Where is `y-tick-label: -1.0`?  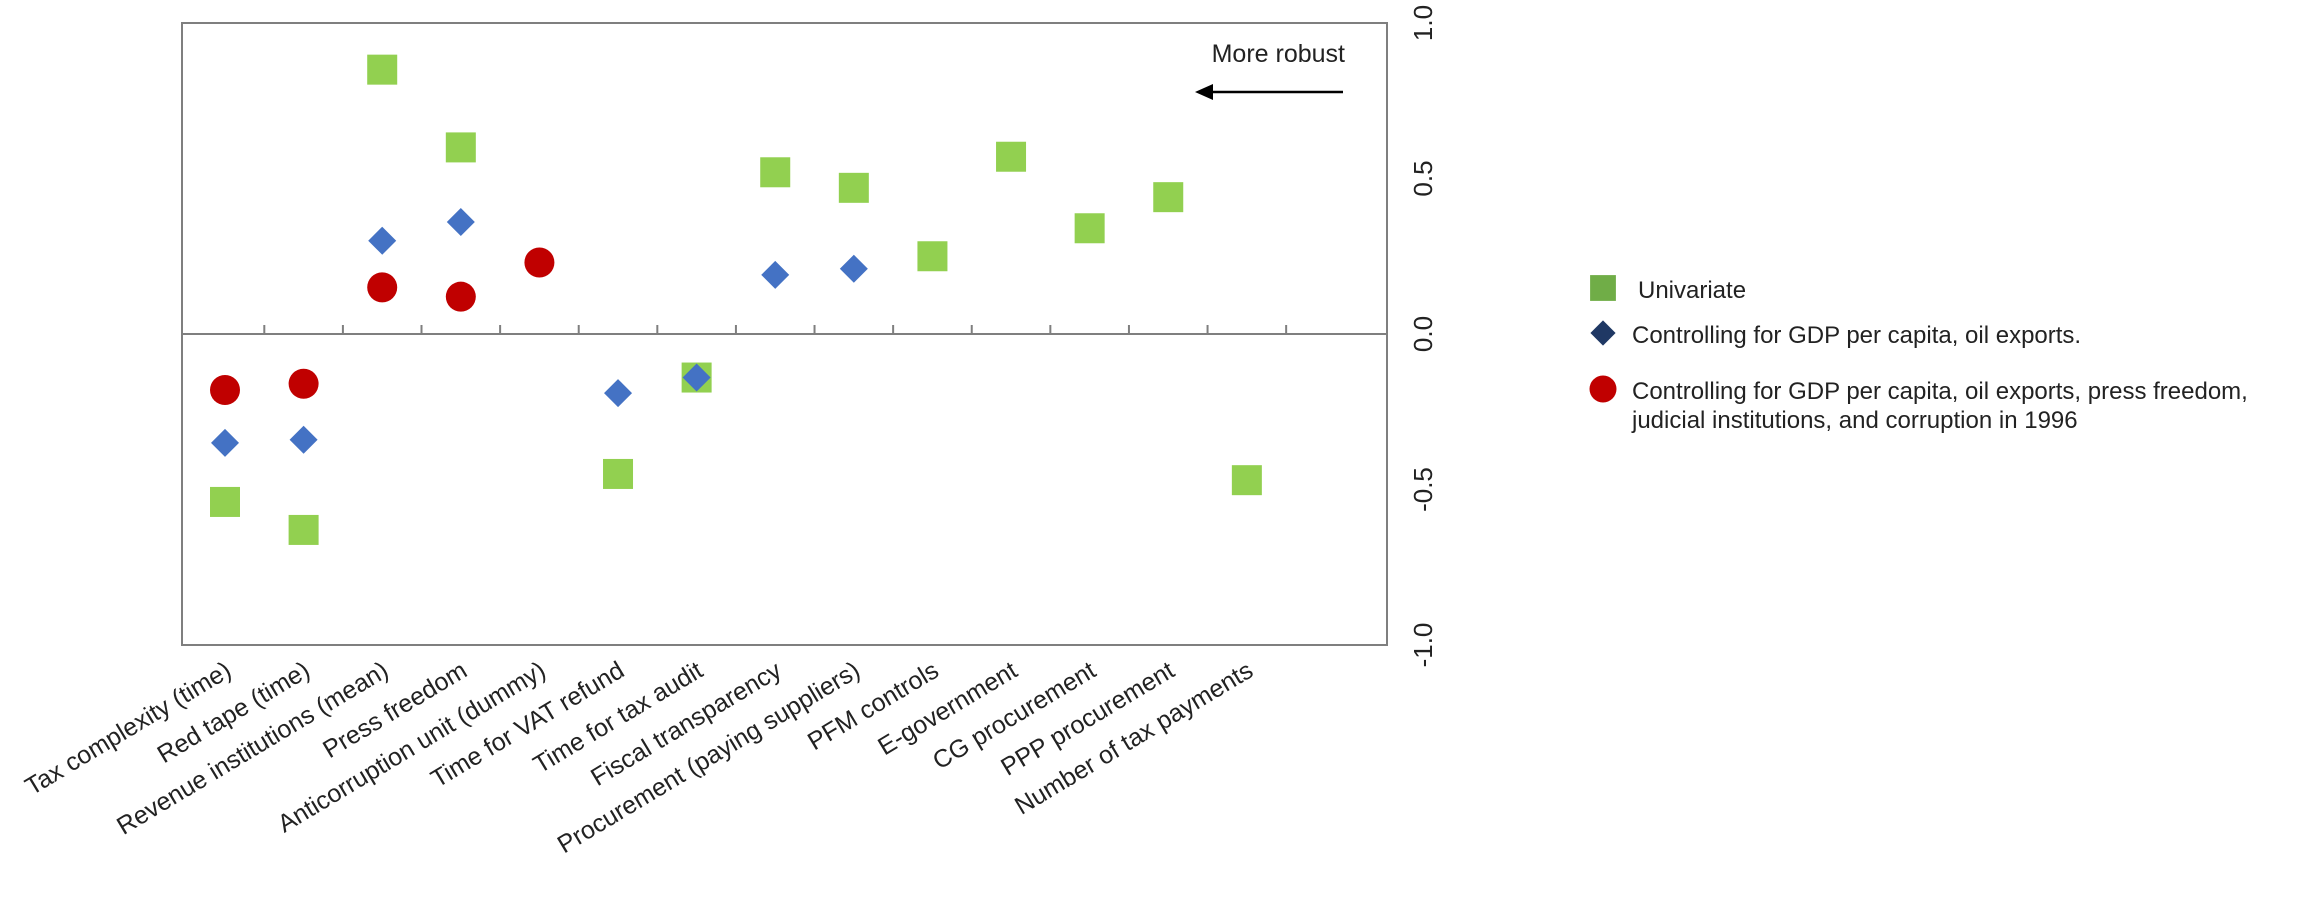 y-tick-label: -1.0 is located at coordinates (1423, 645).